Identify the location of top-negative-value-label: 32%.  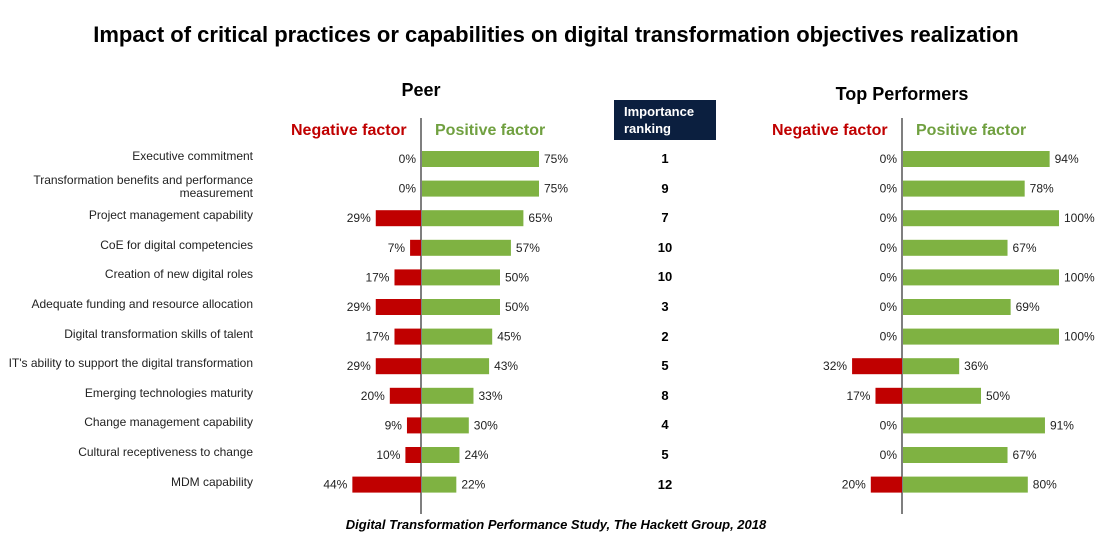
(835, 366).